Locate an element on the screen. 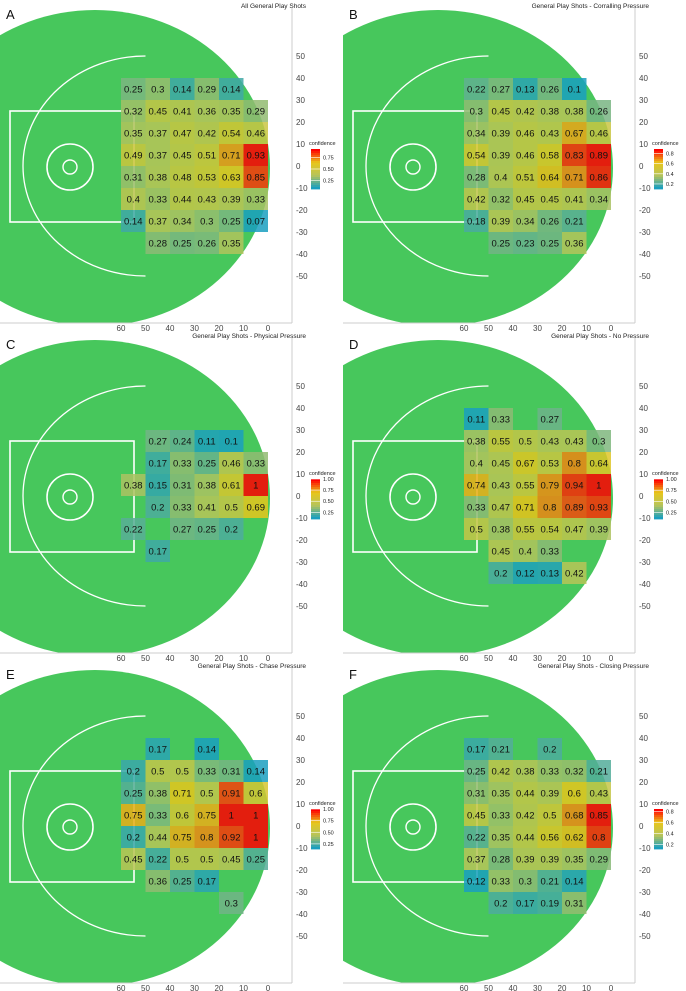 Image resolution: width=686 pixels, height=991 pixels. cell-value-label: 0.13 is located at coordinates (550, 573).